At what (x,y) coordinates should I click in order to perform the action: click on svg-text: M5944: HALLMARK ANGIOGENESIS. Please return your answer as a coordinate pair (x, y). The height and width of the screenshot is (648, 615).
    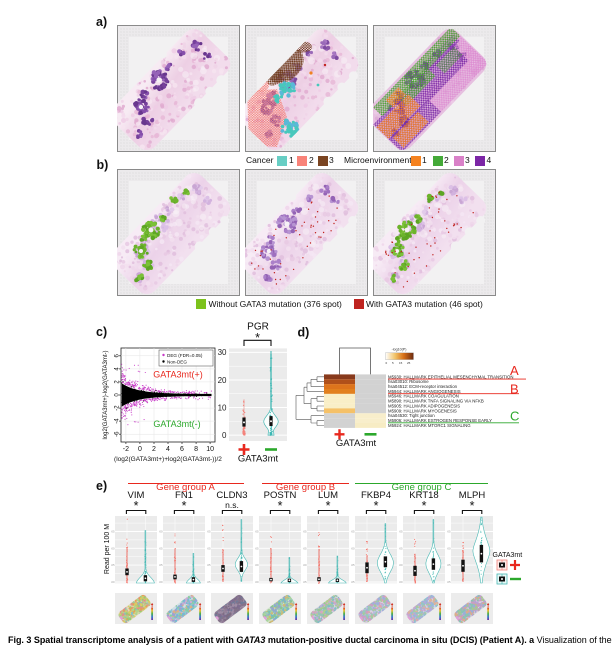
    Looking at the image, I should click on (424, 391).